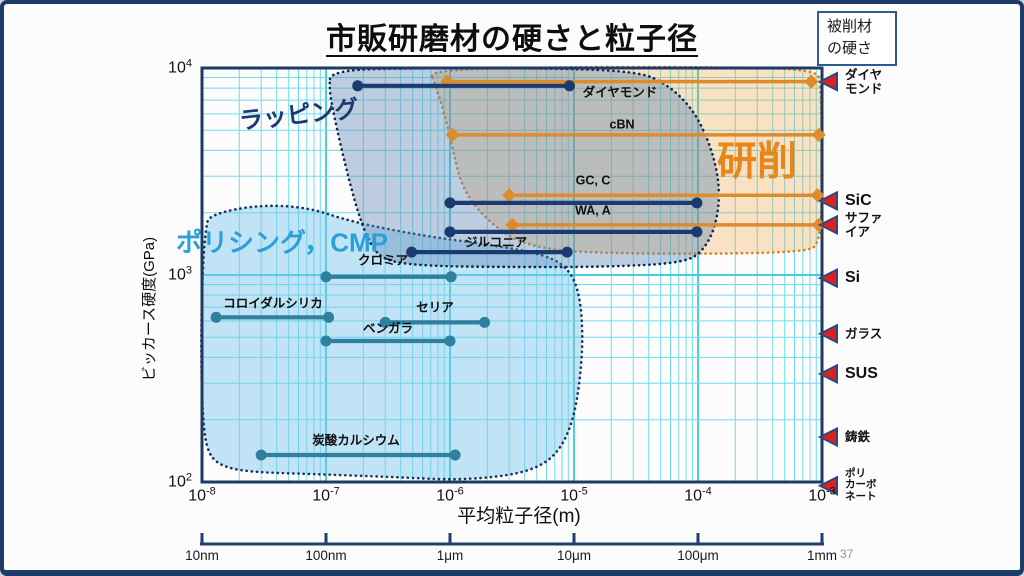 Image resolution: width=1024 pixels, height=576 pixels. Describe the element at coordinates (858, 200) in the screenshot. I see `workpiece-label: SiC` at that location.